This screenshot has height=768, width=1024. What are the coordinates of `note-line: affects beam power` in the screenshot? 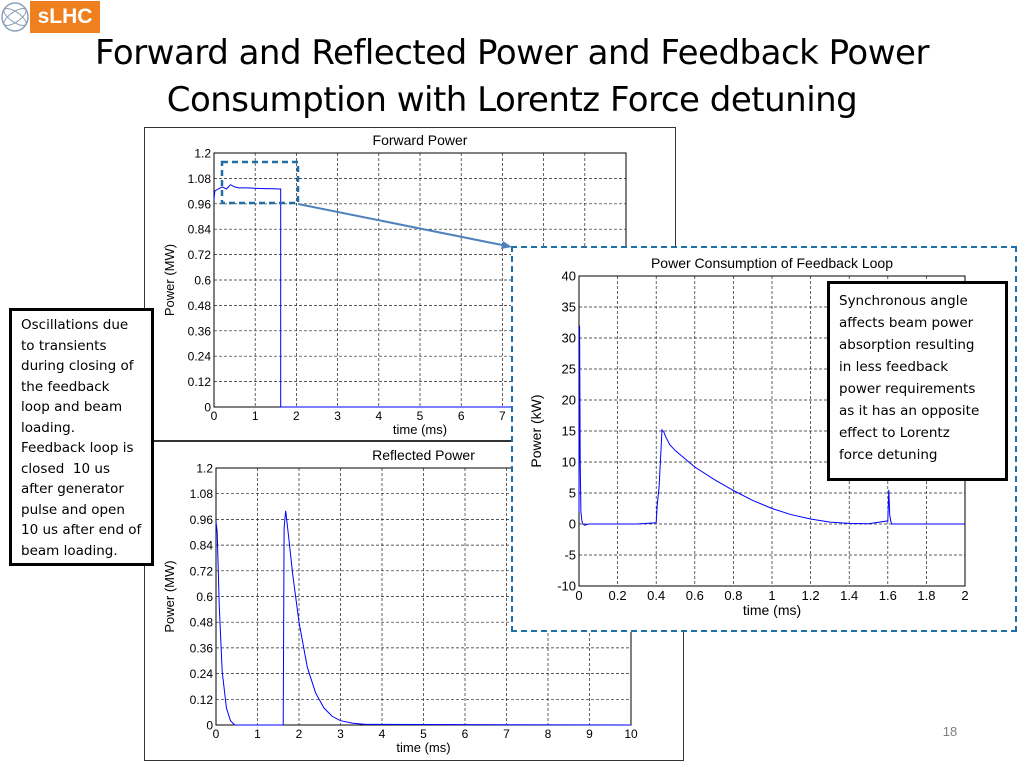 It's located at (906, 323).